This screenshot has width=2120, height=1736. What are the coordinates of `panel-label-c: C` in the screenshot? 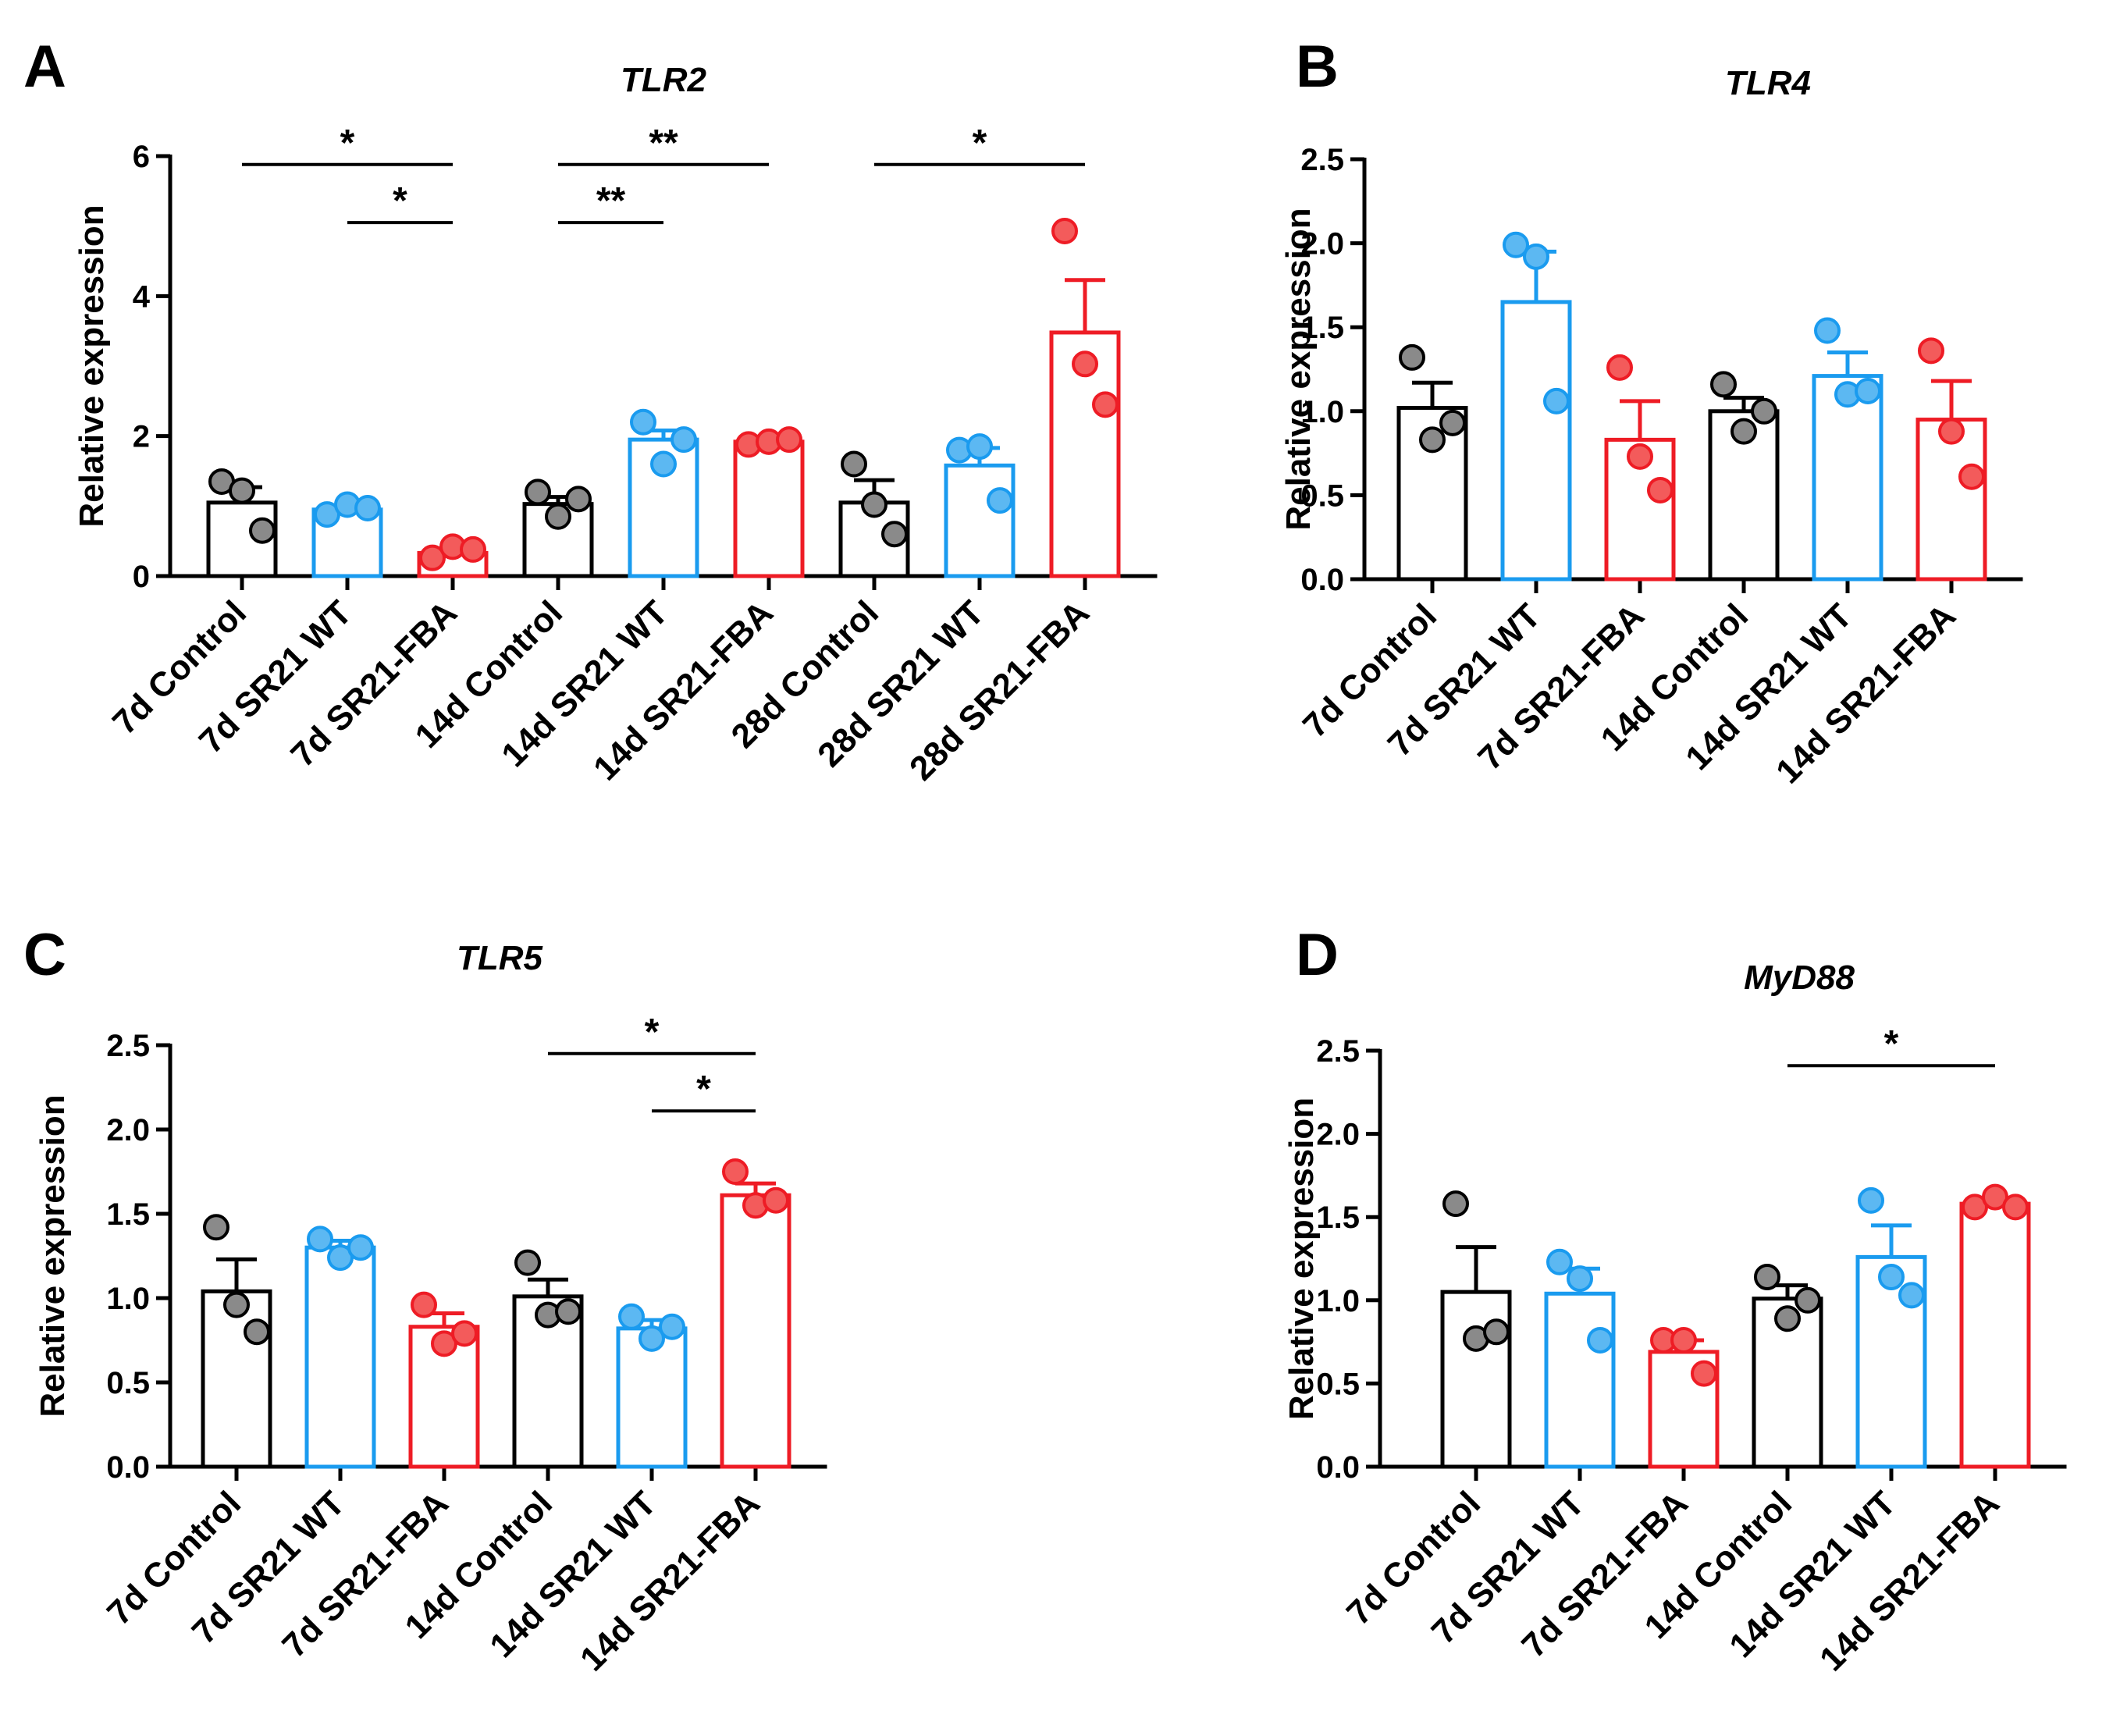 It's located at (44, 955).